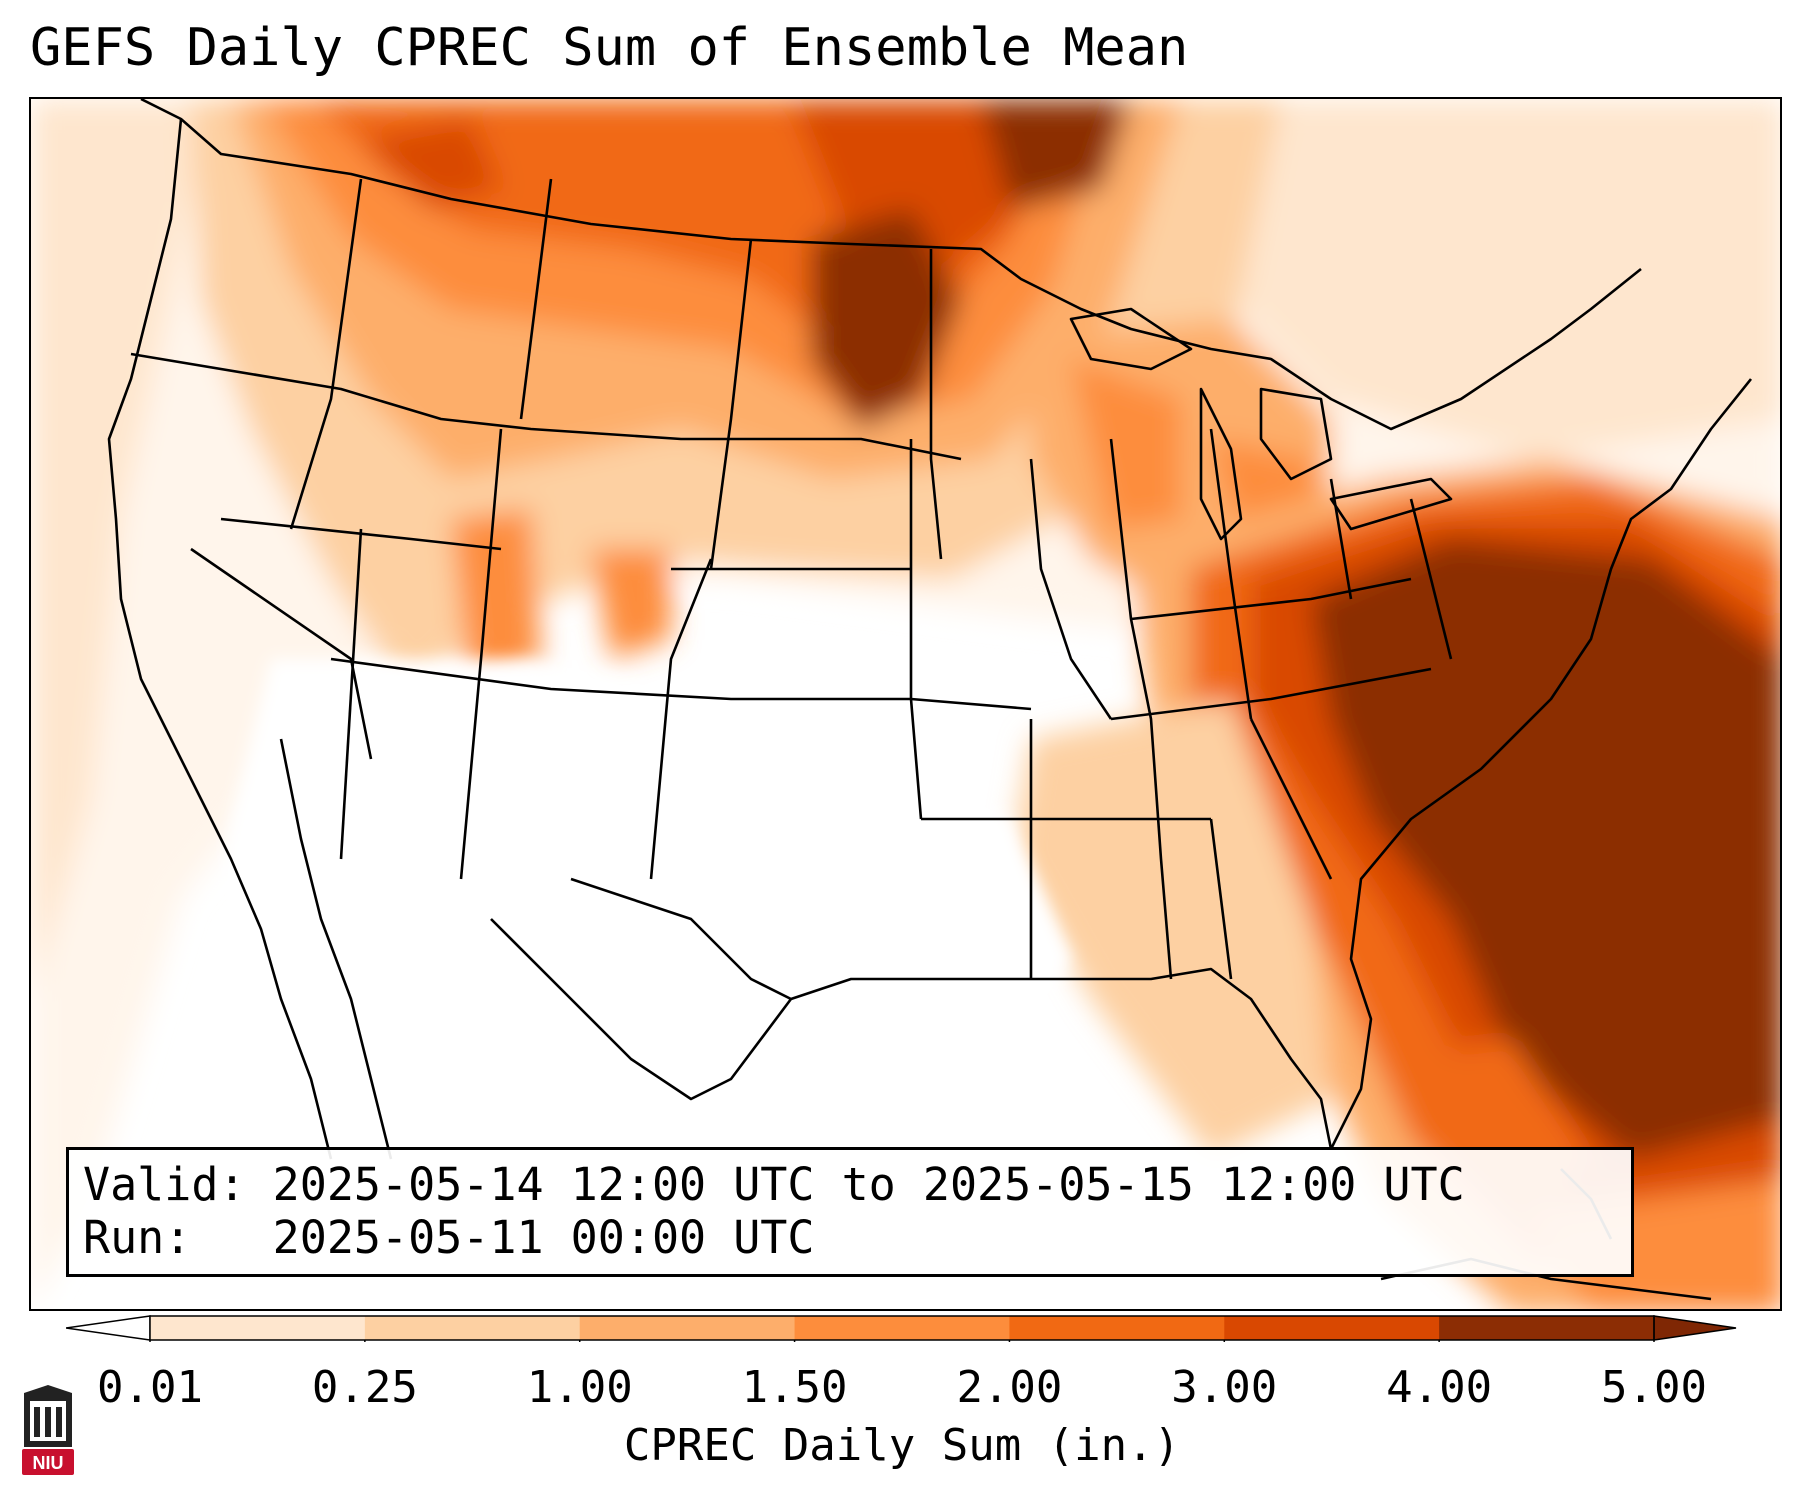 The image size is (1803, 1500). What do you see at coordinates (1654, 1387) in the screenshot?
I see `colorbar-tick-label: 5.00` at bounding box center [1654, 1387].